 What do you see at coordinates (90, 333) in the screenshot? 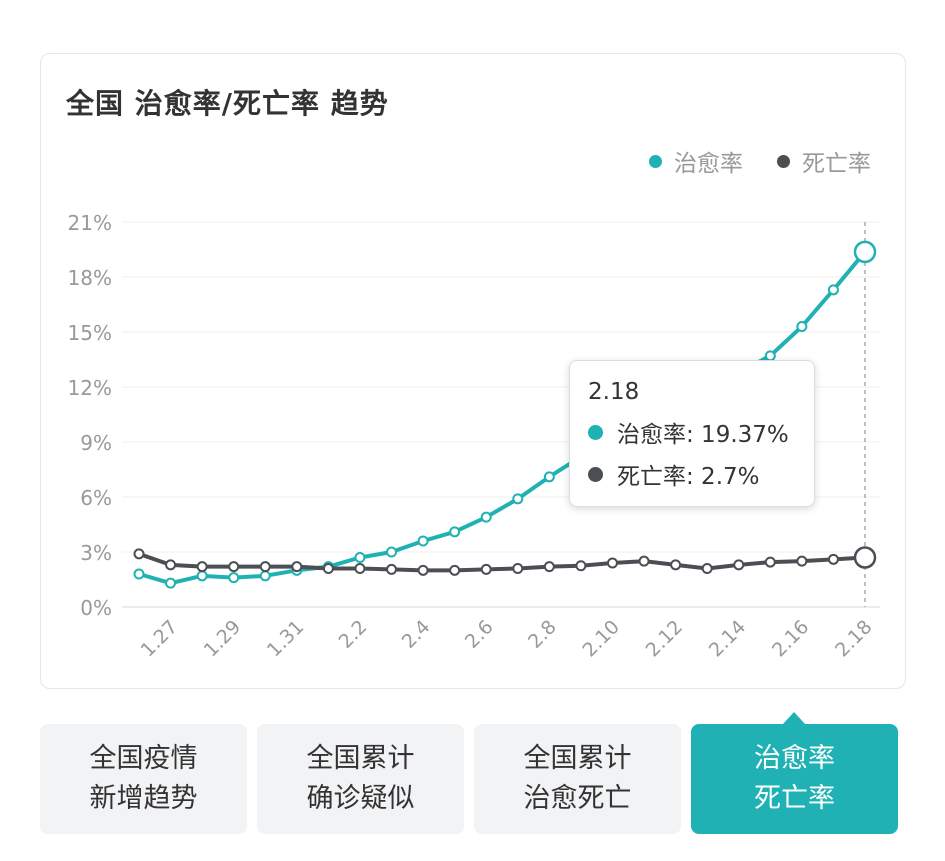
I see `y-tick-label: 15%` at bounding box center [90, 333].